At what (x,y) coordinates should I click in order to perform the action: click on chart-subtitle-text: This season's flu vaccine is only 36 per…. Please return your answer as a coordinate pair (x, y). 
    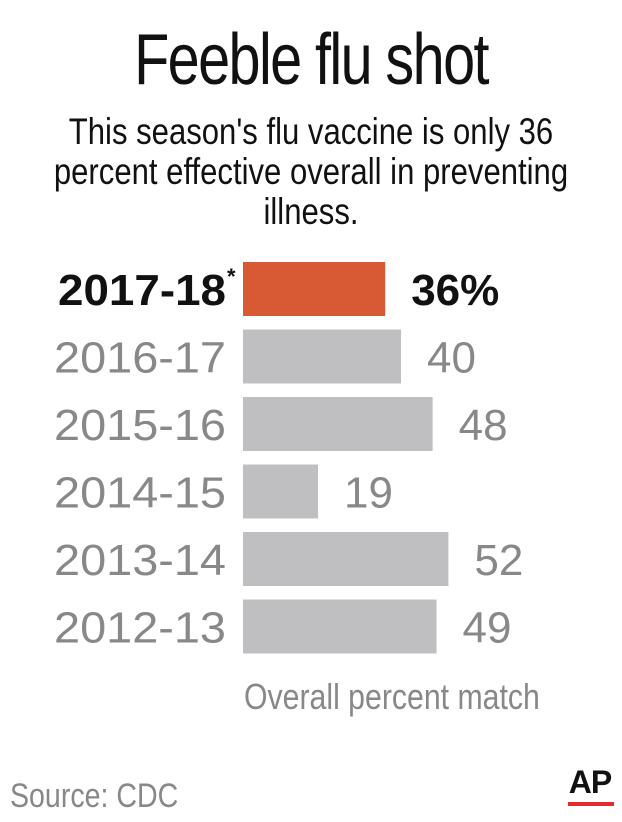
    Looking at the image, I should click on (311, 171).